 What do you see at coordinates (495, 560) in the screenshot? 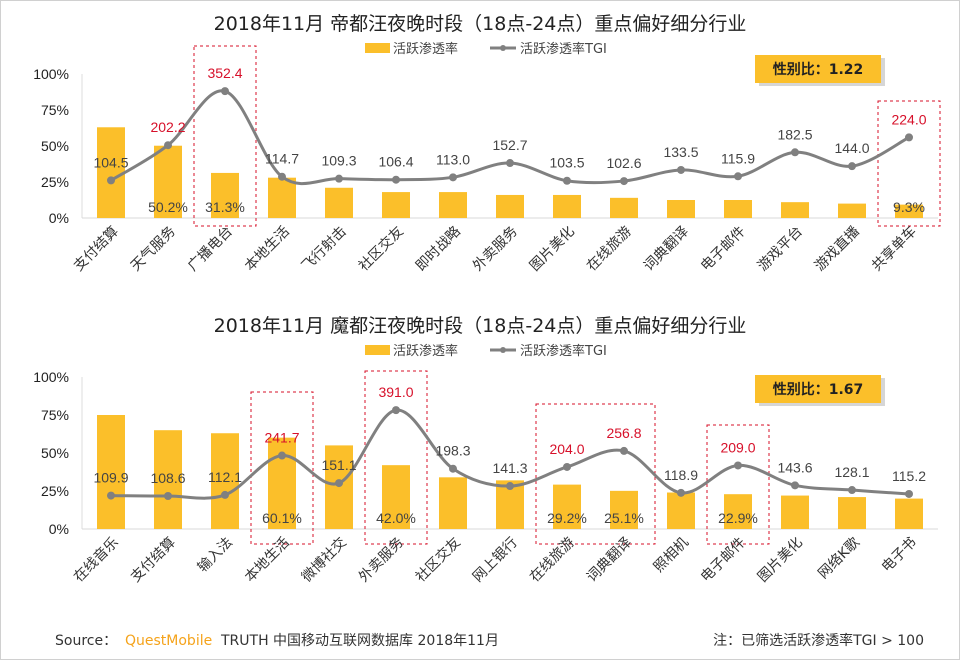
I see `category-label: 网上银行` at bounding box center [495, 560].